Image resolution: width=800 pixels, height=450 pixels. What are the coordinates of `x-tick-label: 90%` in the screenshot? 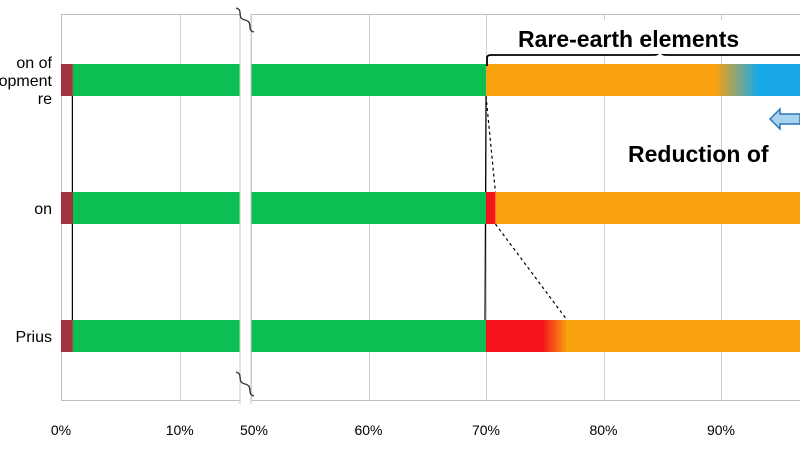 It's located at (721, 430).